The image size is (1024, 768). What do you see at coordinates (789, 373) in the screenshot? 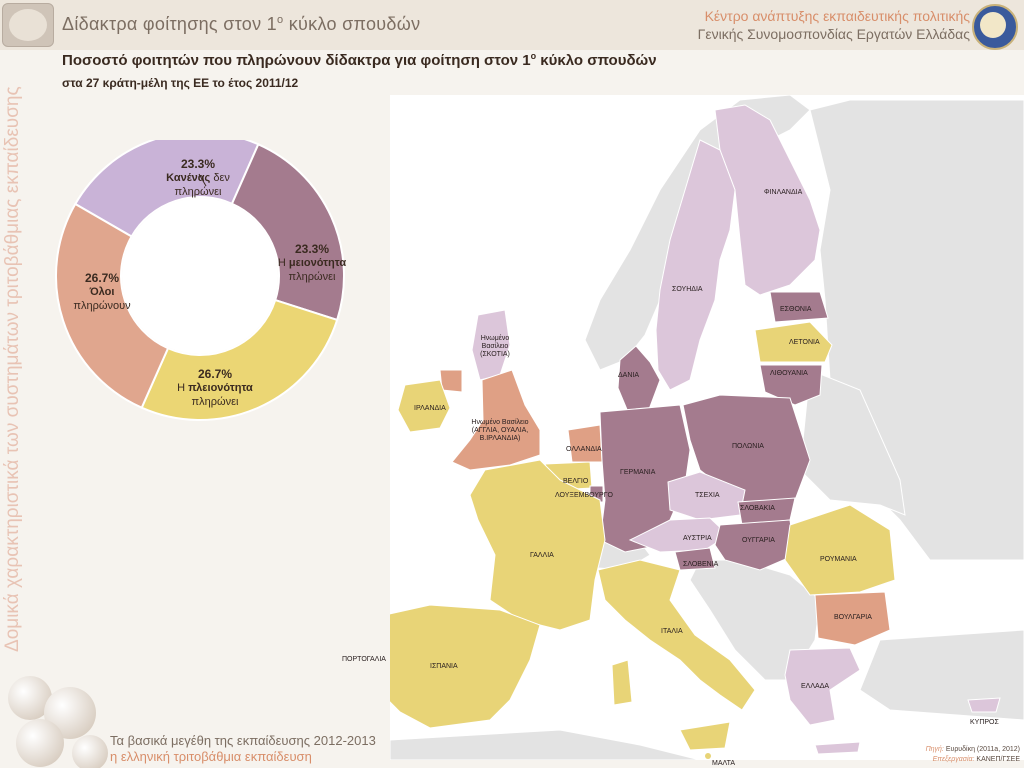
I see `label-lithuania: ΛΙΘΟΥΑΝΙΑ` at bounding box center [789, 373].